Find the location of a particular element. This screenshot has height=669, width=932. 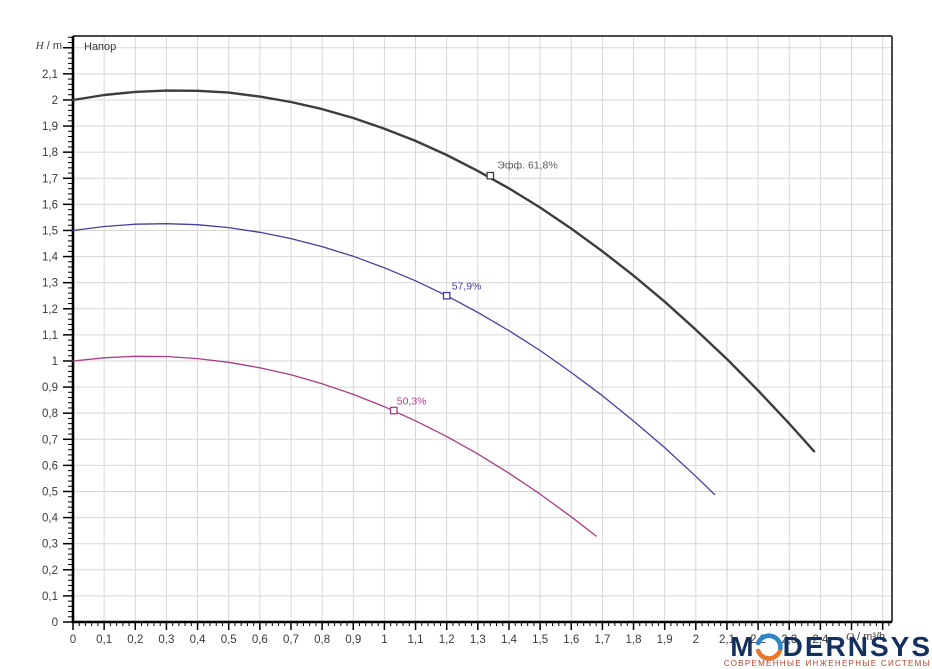

y-tick-label: 0,2 is located at coordinates (50, 571).